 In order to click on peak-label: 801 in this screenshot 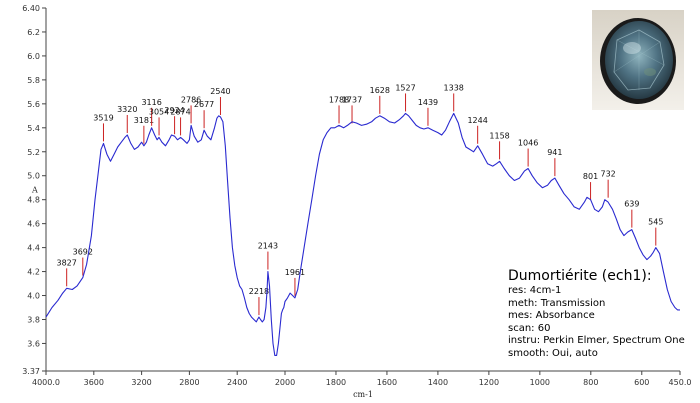, I will do `click(590, 176)`.